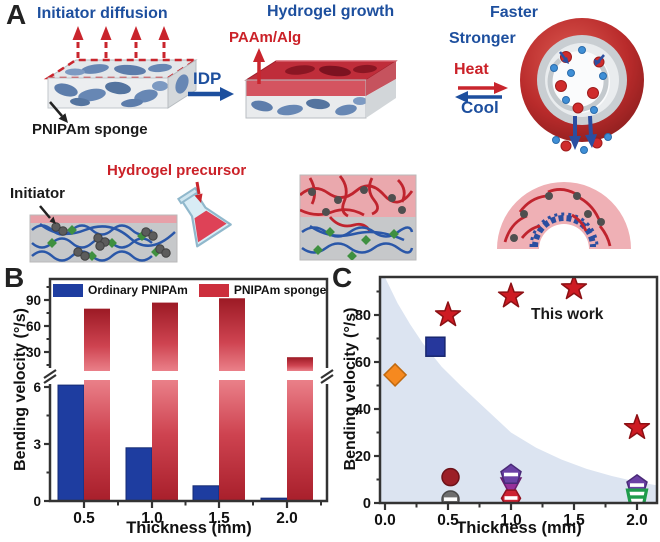 This screenshot has width=660, height=542. What do you see at coordinates (567, 314) in the screenshot?
I see `this-work-annotation: This work` at bounding box center [567, 314].